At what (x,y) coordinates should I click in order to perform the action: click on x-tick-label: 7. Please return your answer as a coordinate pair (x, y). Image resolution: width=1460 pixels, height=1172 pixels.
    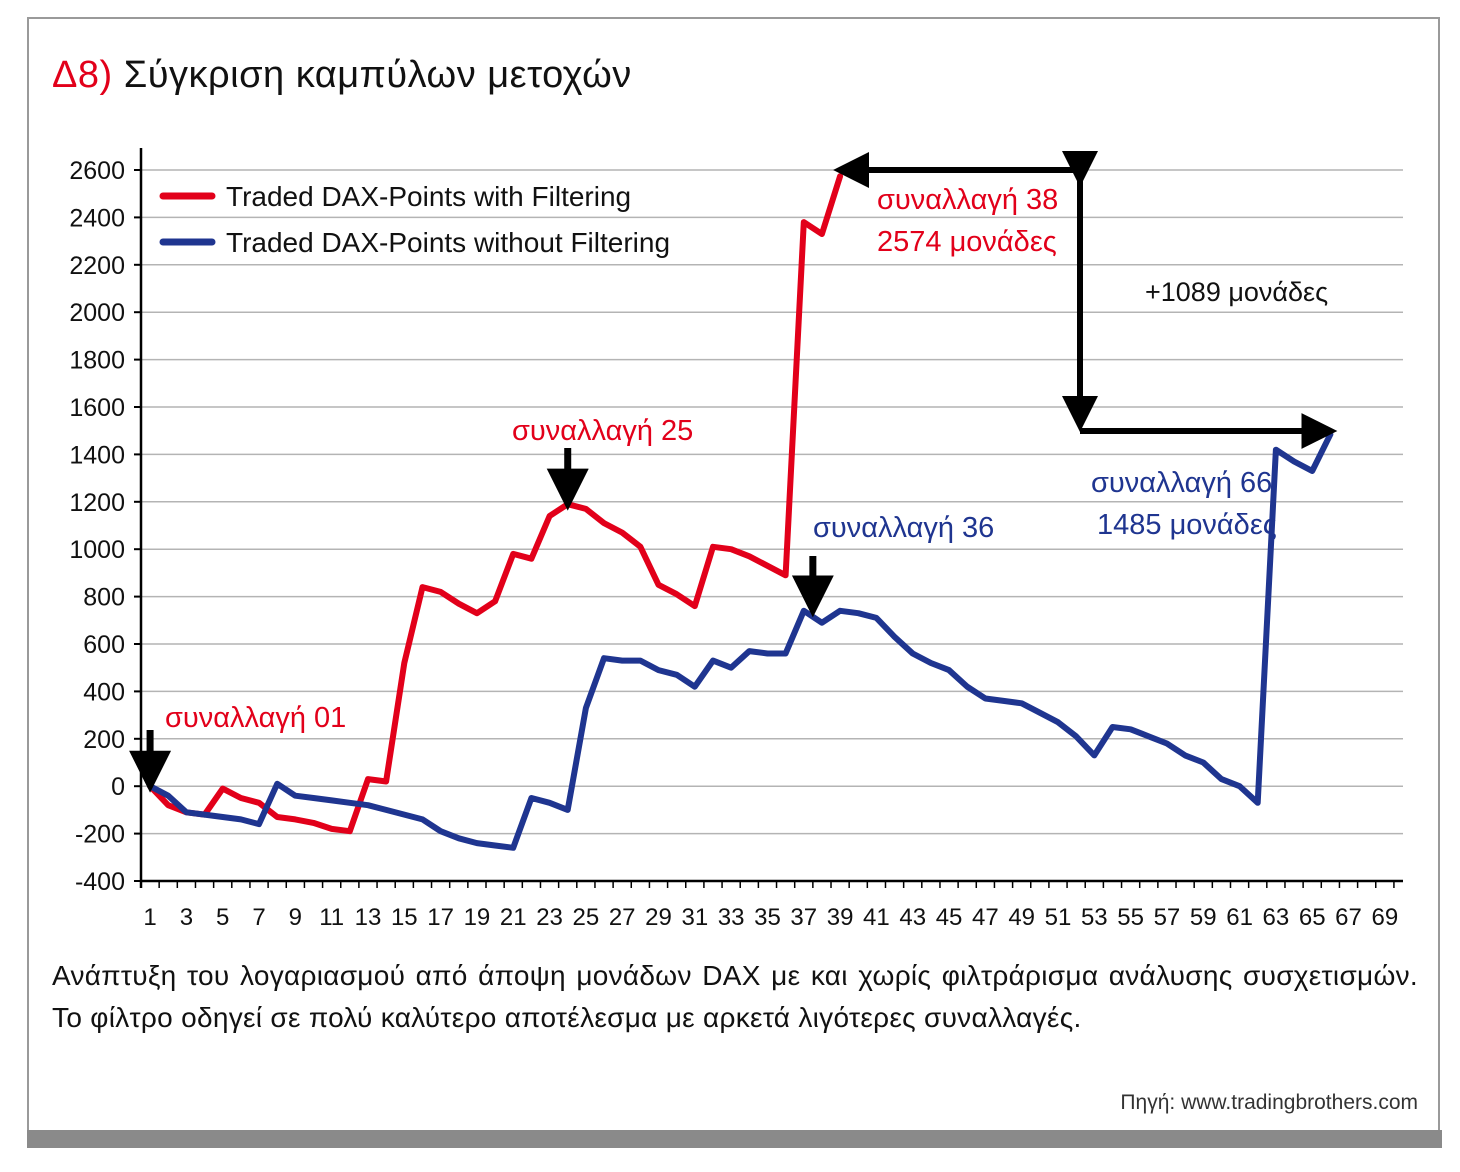
    Looking at the image, I should click on (258, 917).